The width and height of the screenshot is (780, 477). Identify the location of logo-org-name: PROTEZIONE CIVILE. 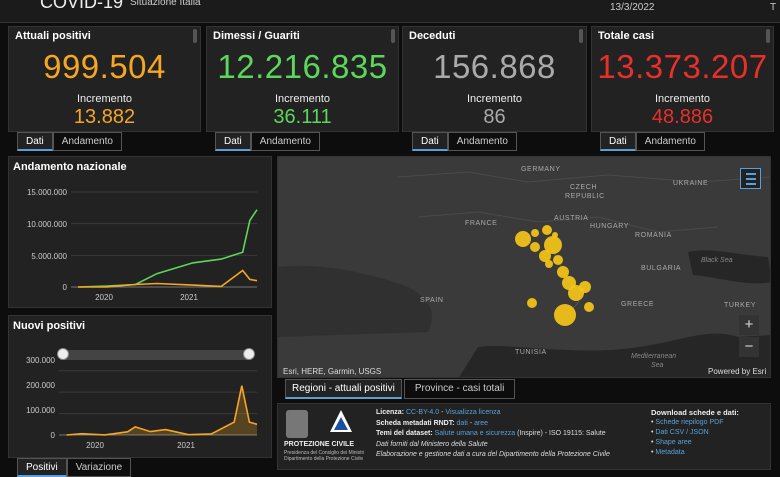
(319, 444).